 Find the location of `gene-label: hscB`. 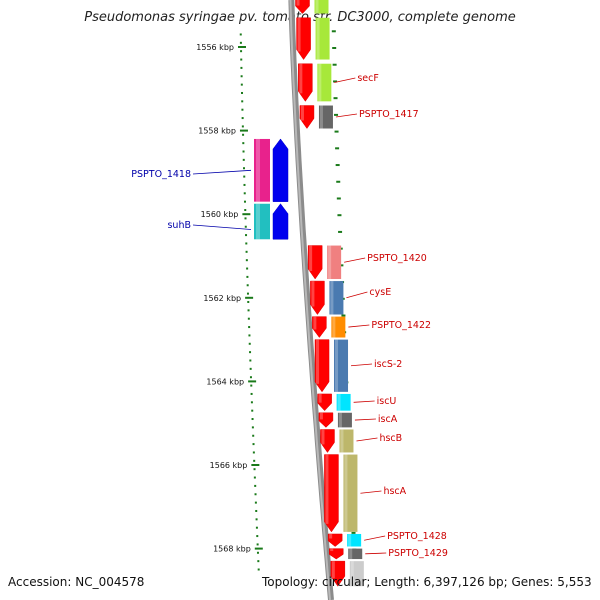

gene-label: hscB is located at coordinates (390, 438).